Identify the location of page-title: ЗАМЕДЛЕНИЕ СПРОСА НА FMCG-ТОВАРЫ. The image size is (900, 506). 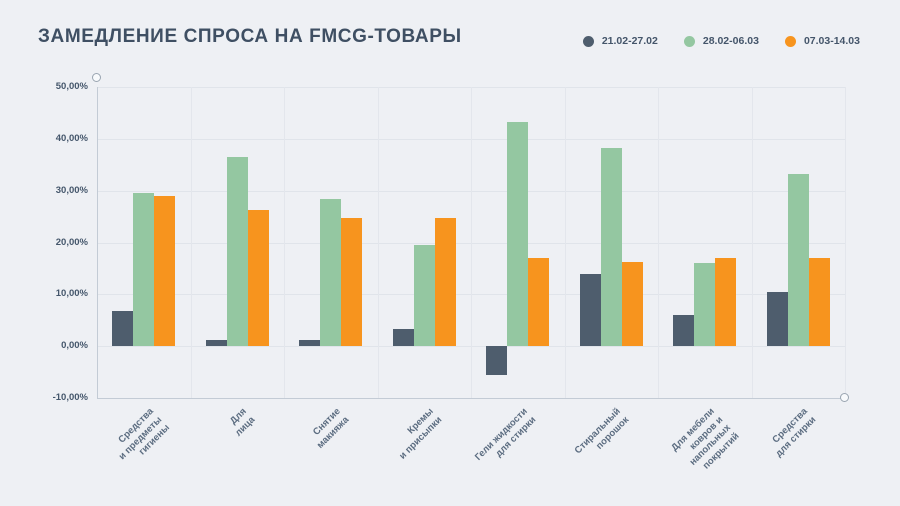
(250, 36).